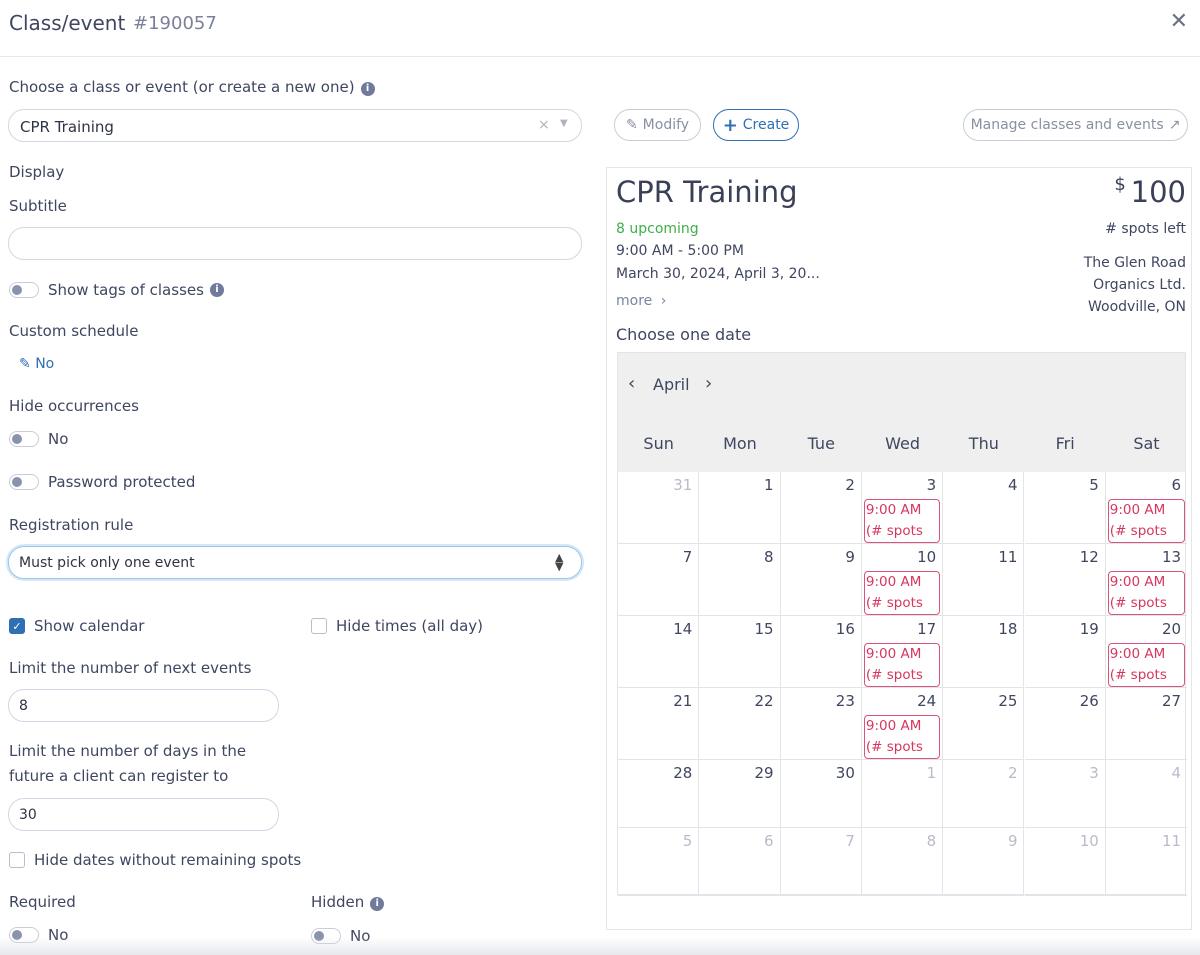 The image size is (1200, 955). I want to click on registration-rule-select: Must pick only one event ▲ ▼, so click(295, 562).